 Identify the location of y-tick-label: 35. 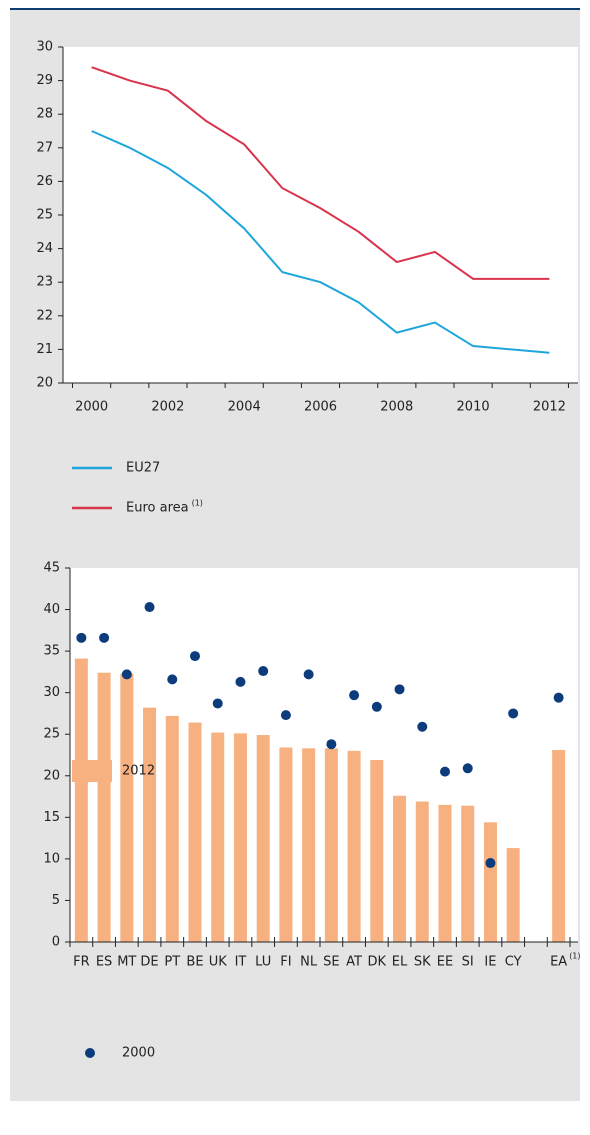
(51, 651).